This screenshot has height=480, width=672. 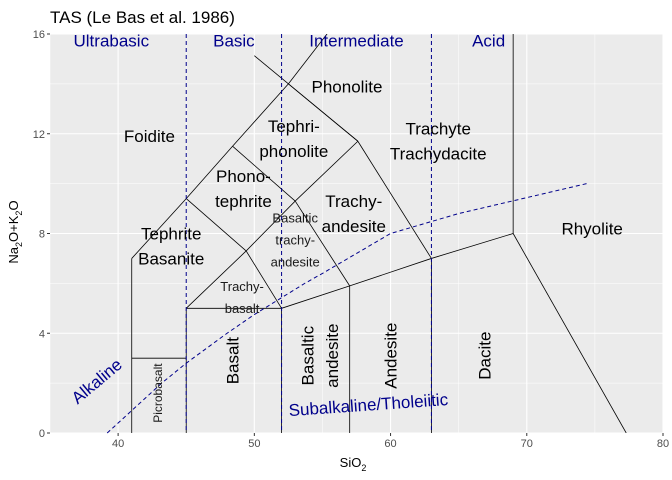 I want to click on y-tick-label: 12, so click(x=39, y=135).